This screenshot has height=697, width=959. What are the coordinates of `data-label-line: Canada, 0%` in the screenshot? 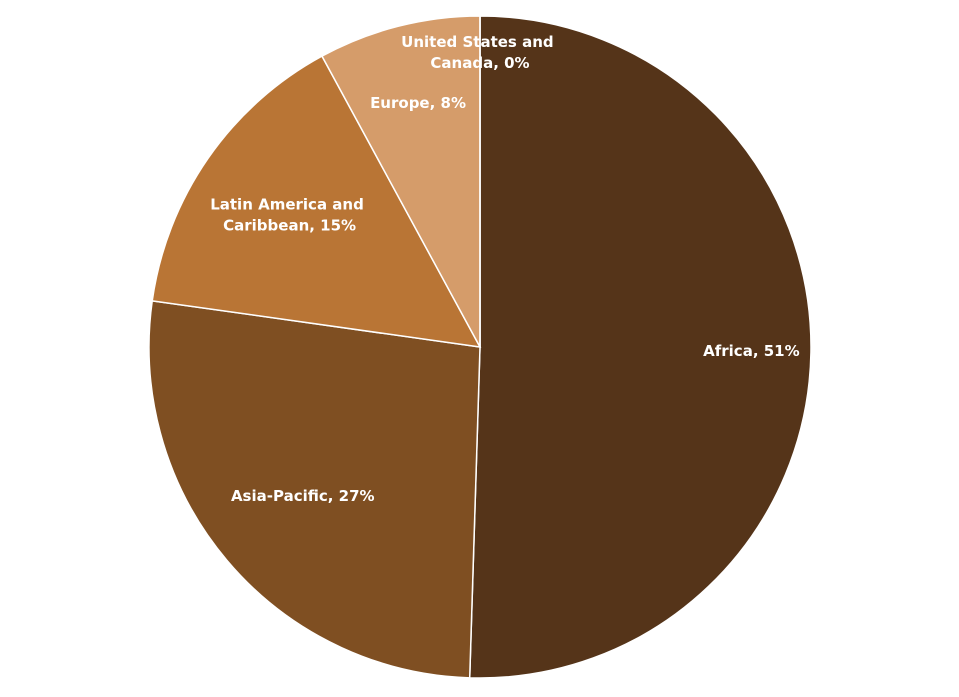 It's located at (479, 62).